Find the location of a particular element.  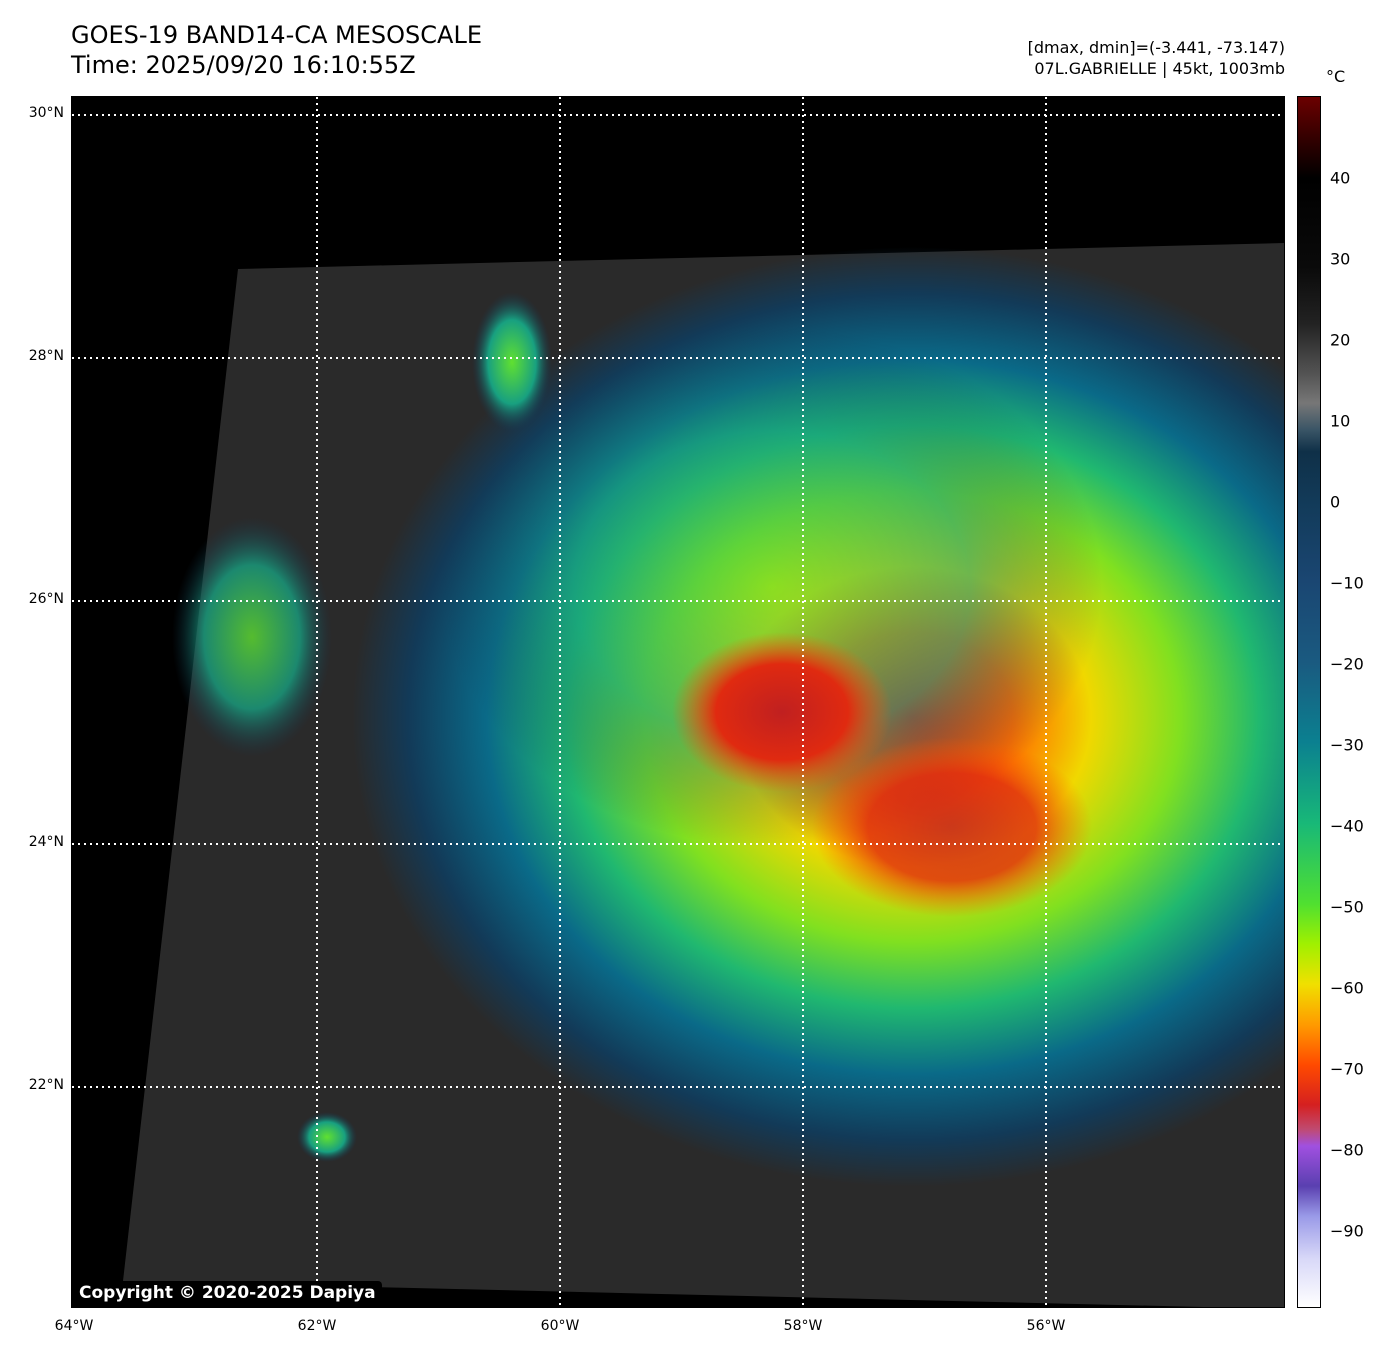

convective-cluster is located at coordinates (952, 827).